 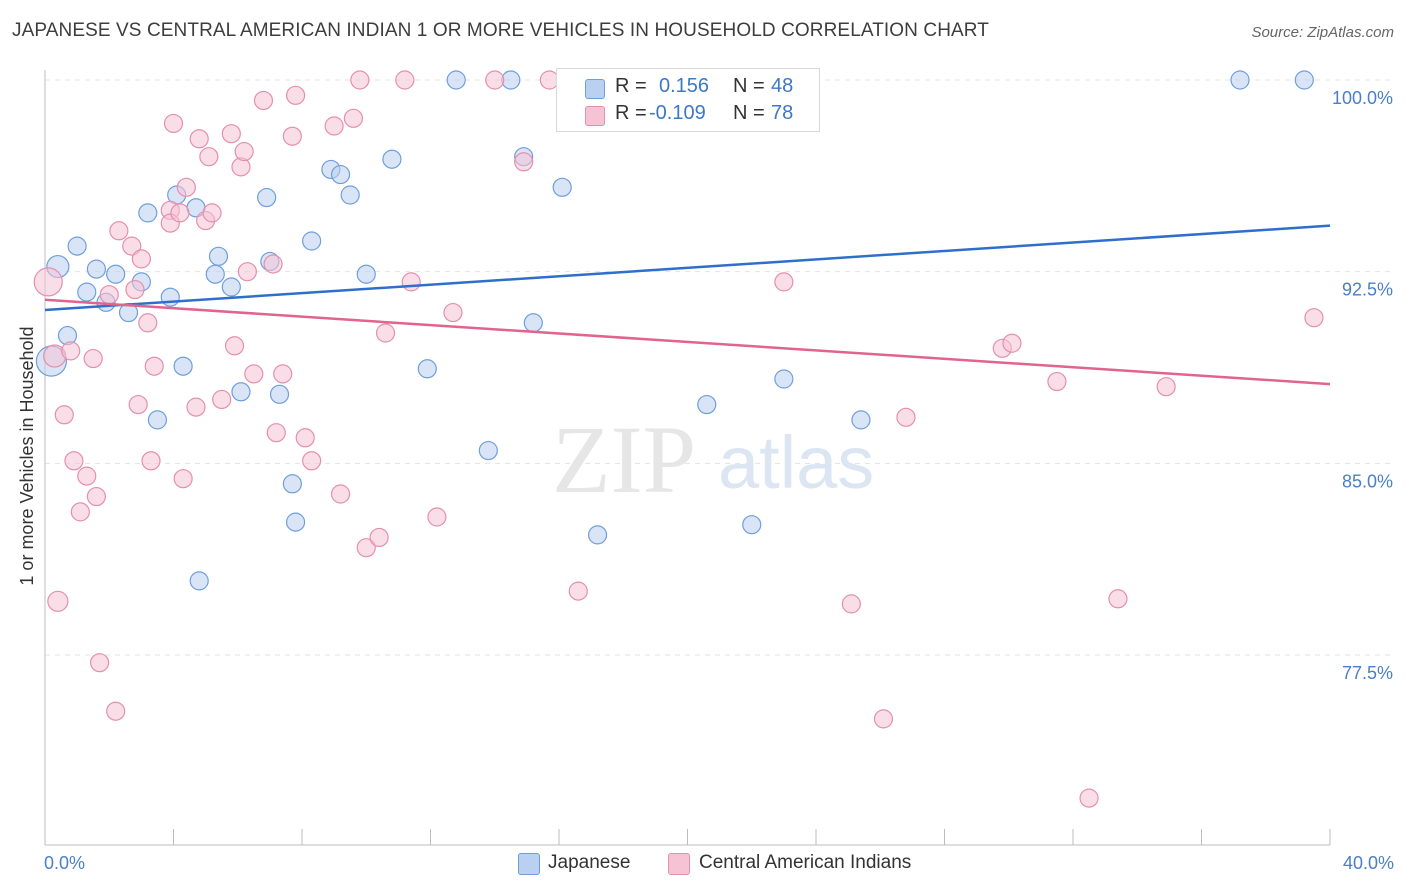 What do you see at coordinates (1367, 673) in the screenshot?
I see `y-tick-label: 77.5%` at bounding box center [1367, 673].